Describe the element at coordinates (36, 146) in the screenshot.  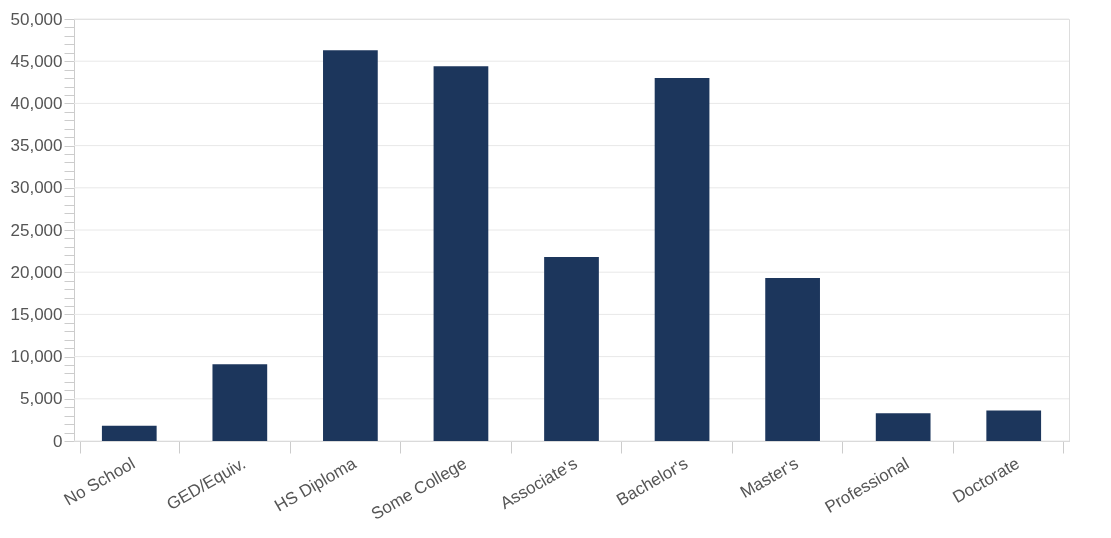
I see `y-tick-label: 35,000` at that location.